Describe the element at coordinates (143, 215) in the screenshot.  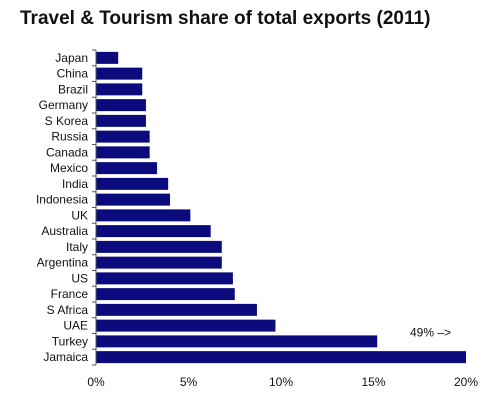
I see `bar-uk` at that location.